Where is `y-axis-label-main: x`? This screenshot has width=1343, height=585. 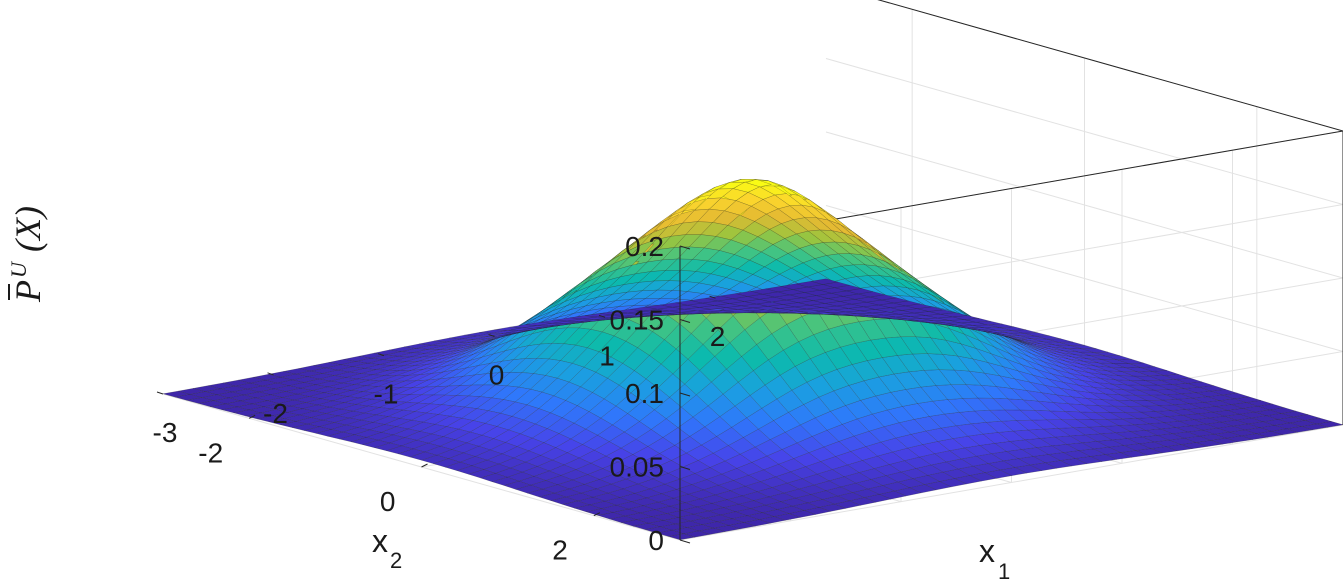
y-axis-label-main: x is located at coordinates (380, 541).